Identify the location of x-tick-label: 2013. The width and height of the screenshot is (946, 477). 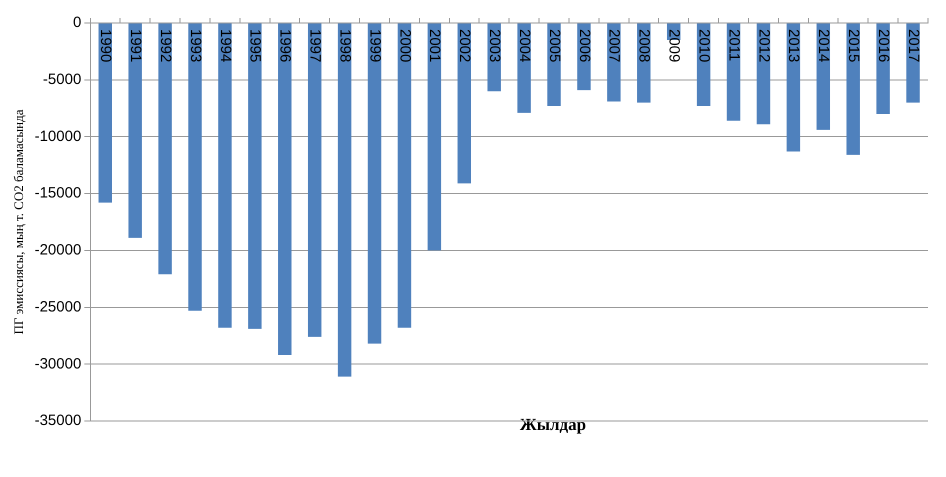
(793, 45).